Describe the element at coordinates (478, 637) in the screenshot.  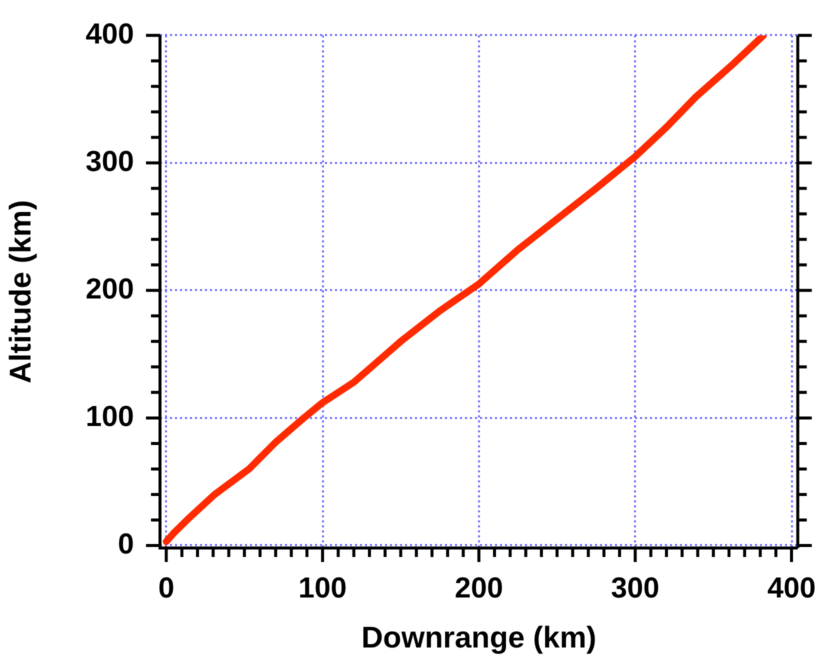
I see `x-axis-title: Downrange (km)` at that location.